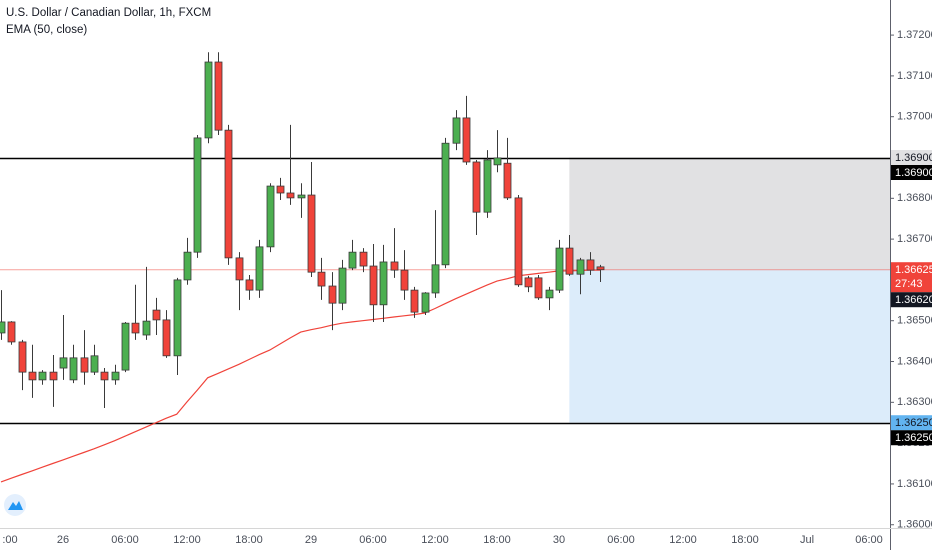  What do you see at coordinates (63, 540) in the screenshot?
I see `x-tick-label: 26` at bounding box center [63, 540].